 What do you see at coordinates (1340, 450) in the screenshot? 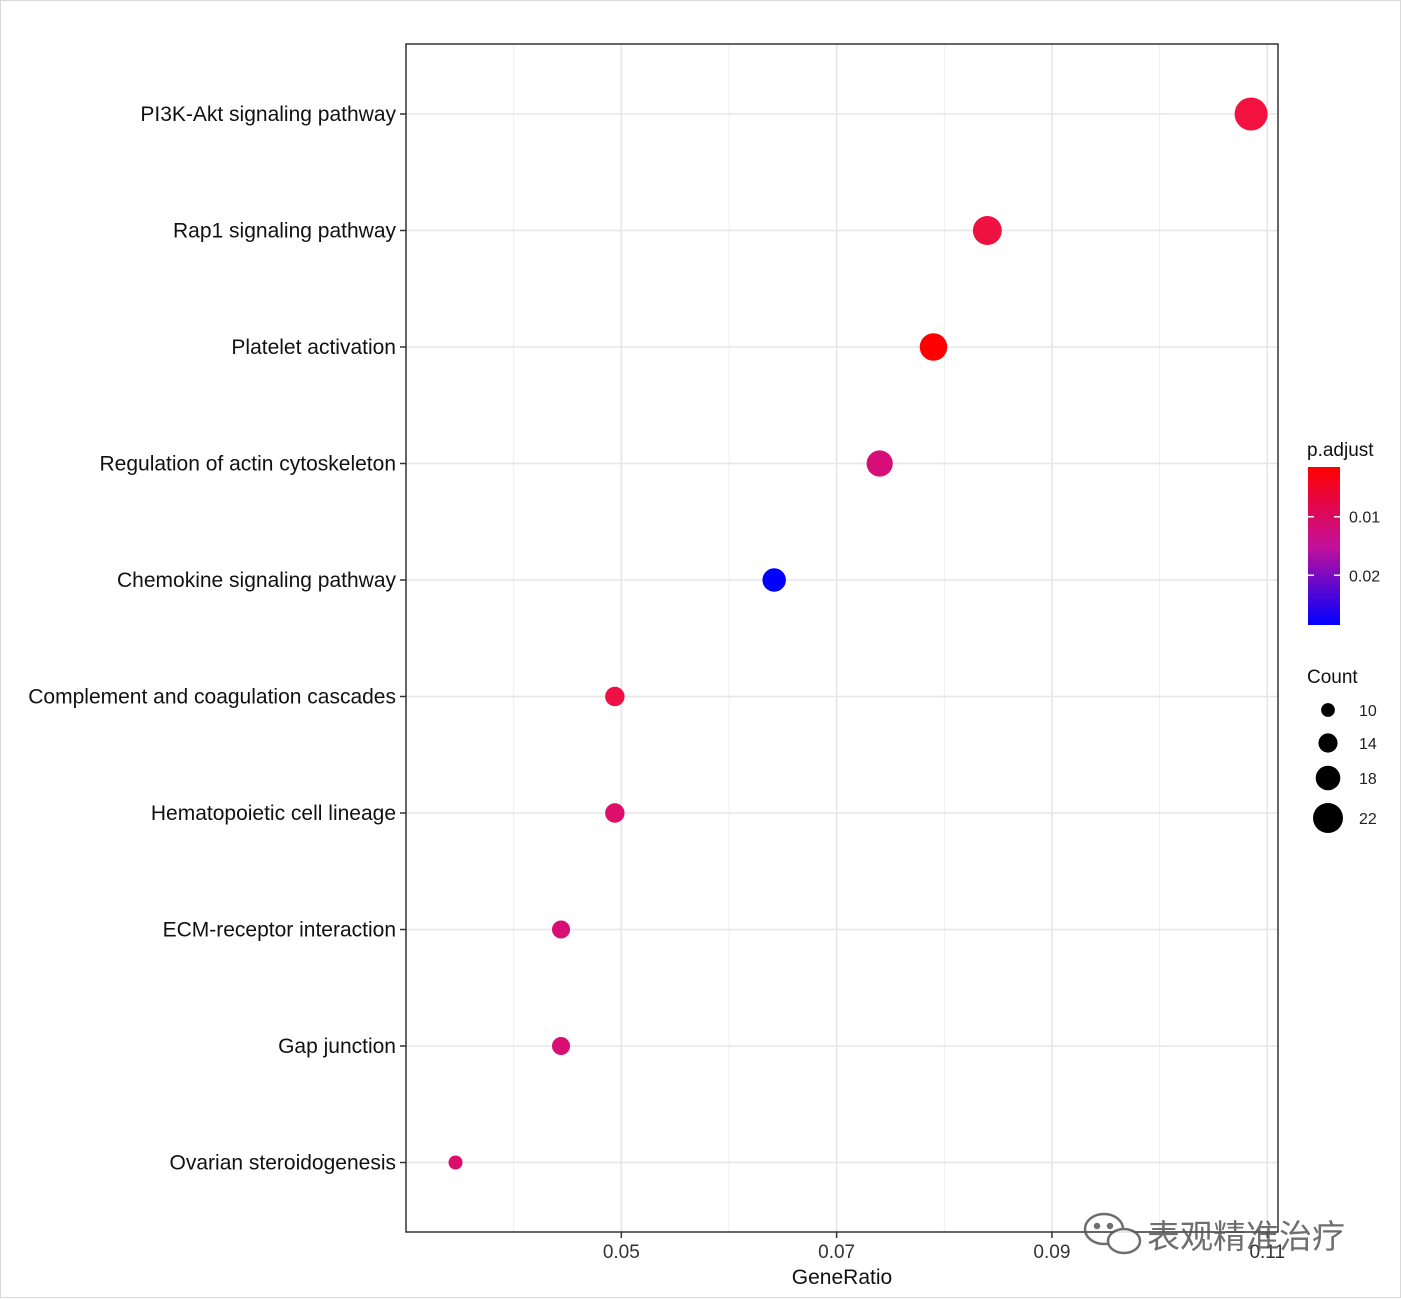
I see `color-legend-title: p.adjust` at bounding box center [1340, 450].